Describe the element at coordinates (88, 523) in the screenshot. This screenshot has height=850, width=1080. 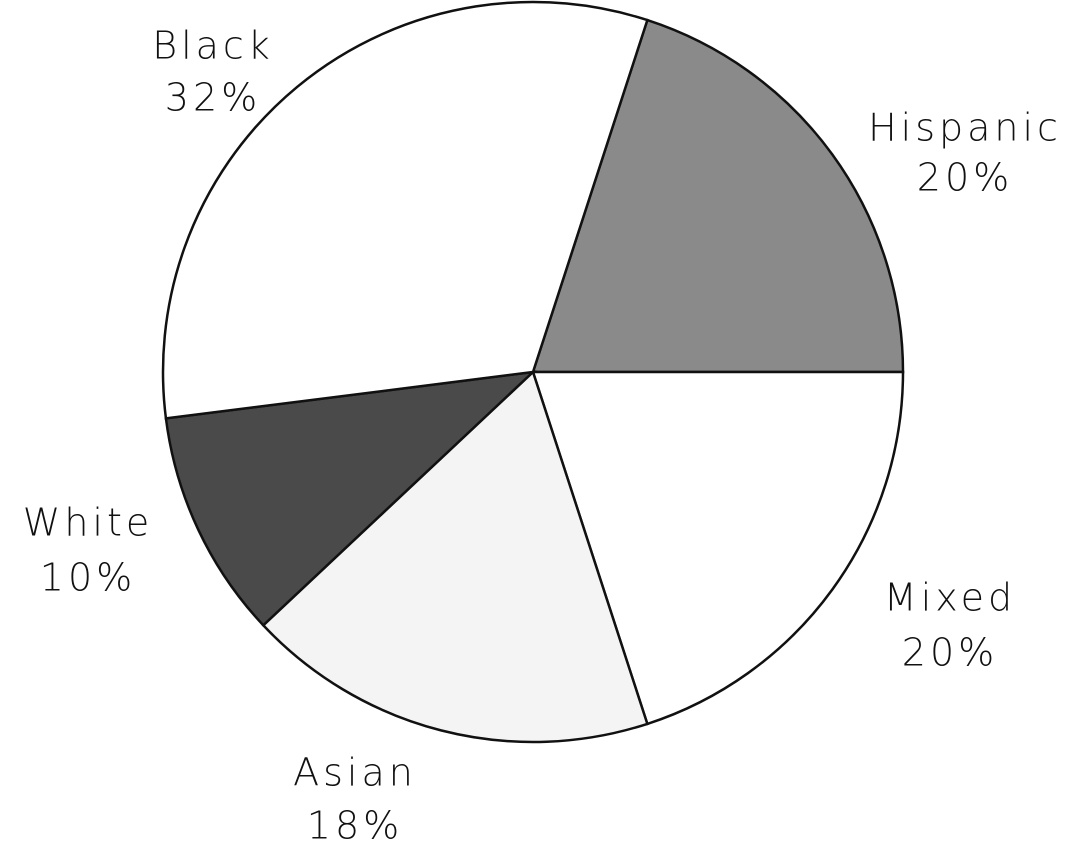
I see `slice-label: White` at that location.